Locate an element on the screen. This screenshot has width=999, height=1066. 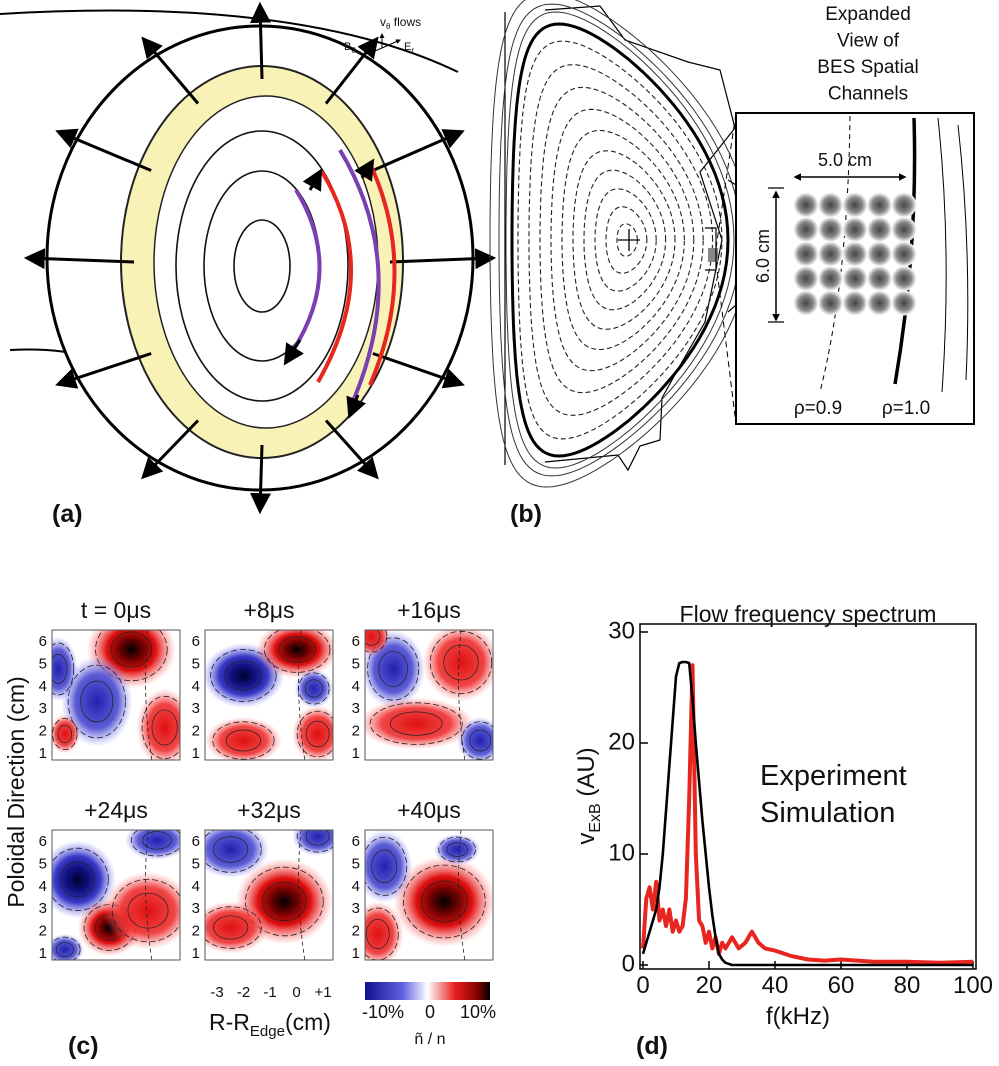
colorbar-label: ñ / n is located at coordinates (429, 1039).